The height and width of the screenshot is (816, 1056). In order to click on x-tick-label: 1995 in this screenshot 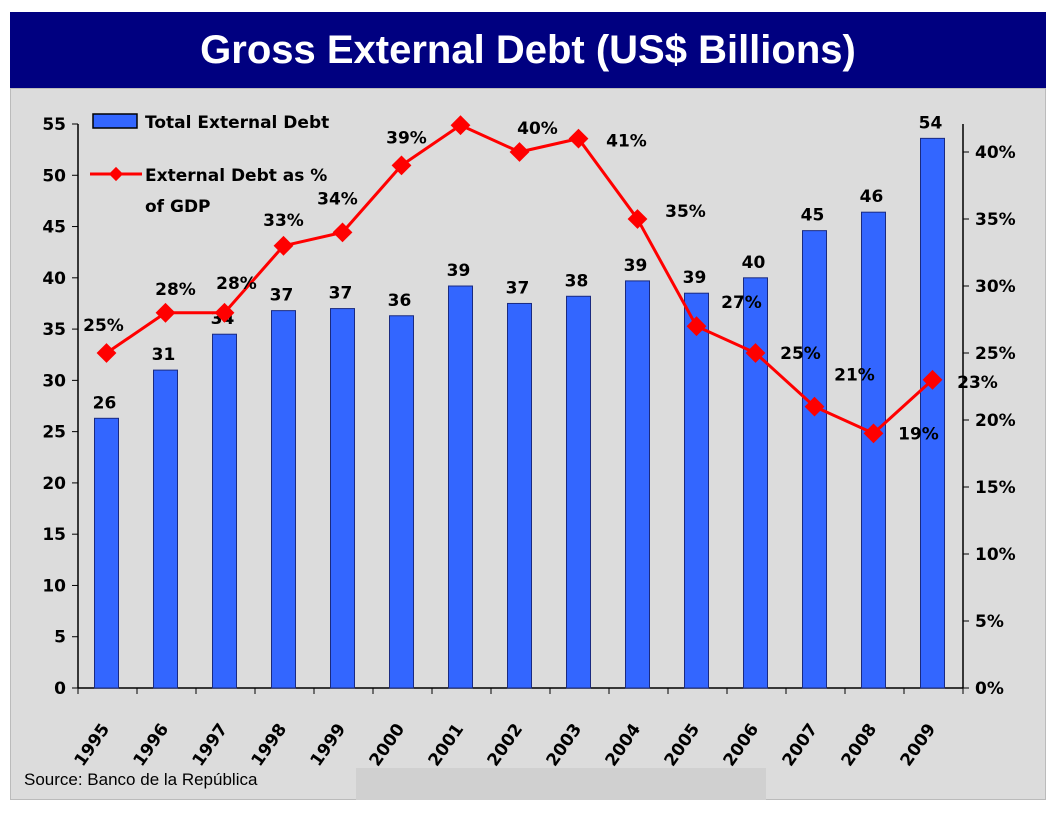, I will do `click(93, 745)`.